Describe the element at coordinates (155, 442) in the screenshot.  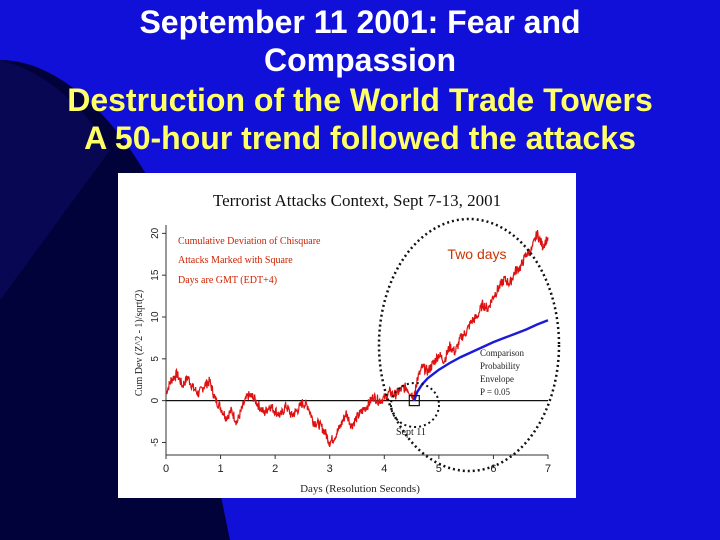
I see `y-tick-label: -5` at that location.